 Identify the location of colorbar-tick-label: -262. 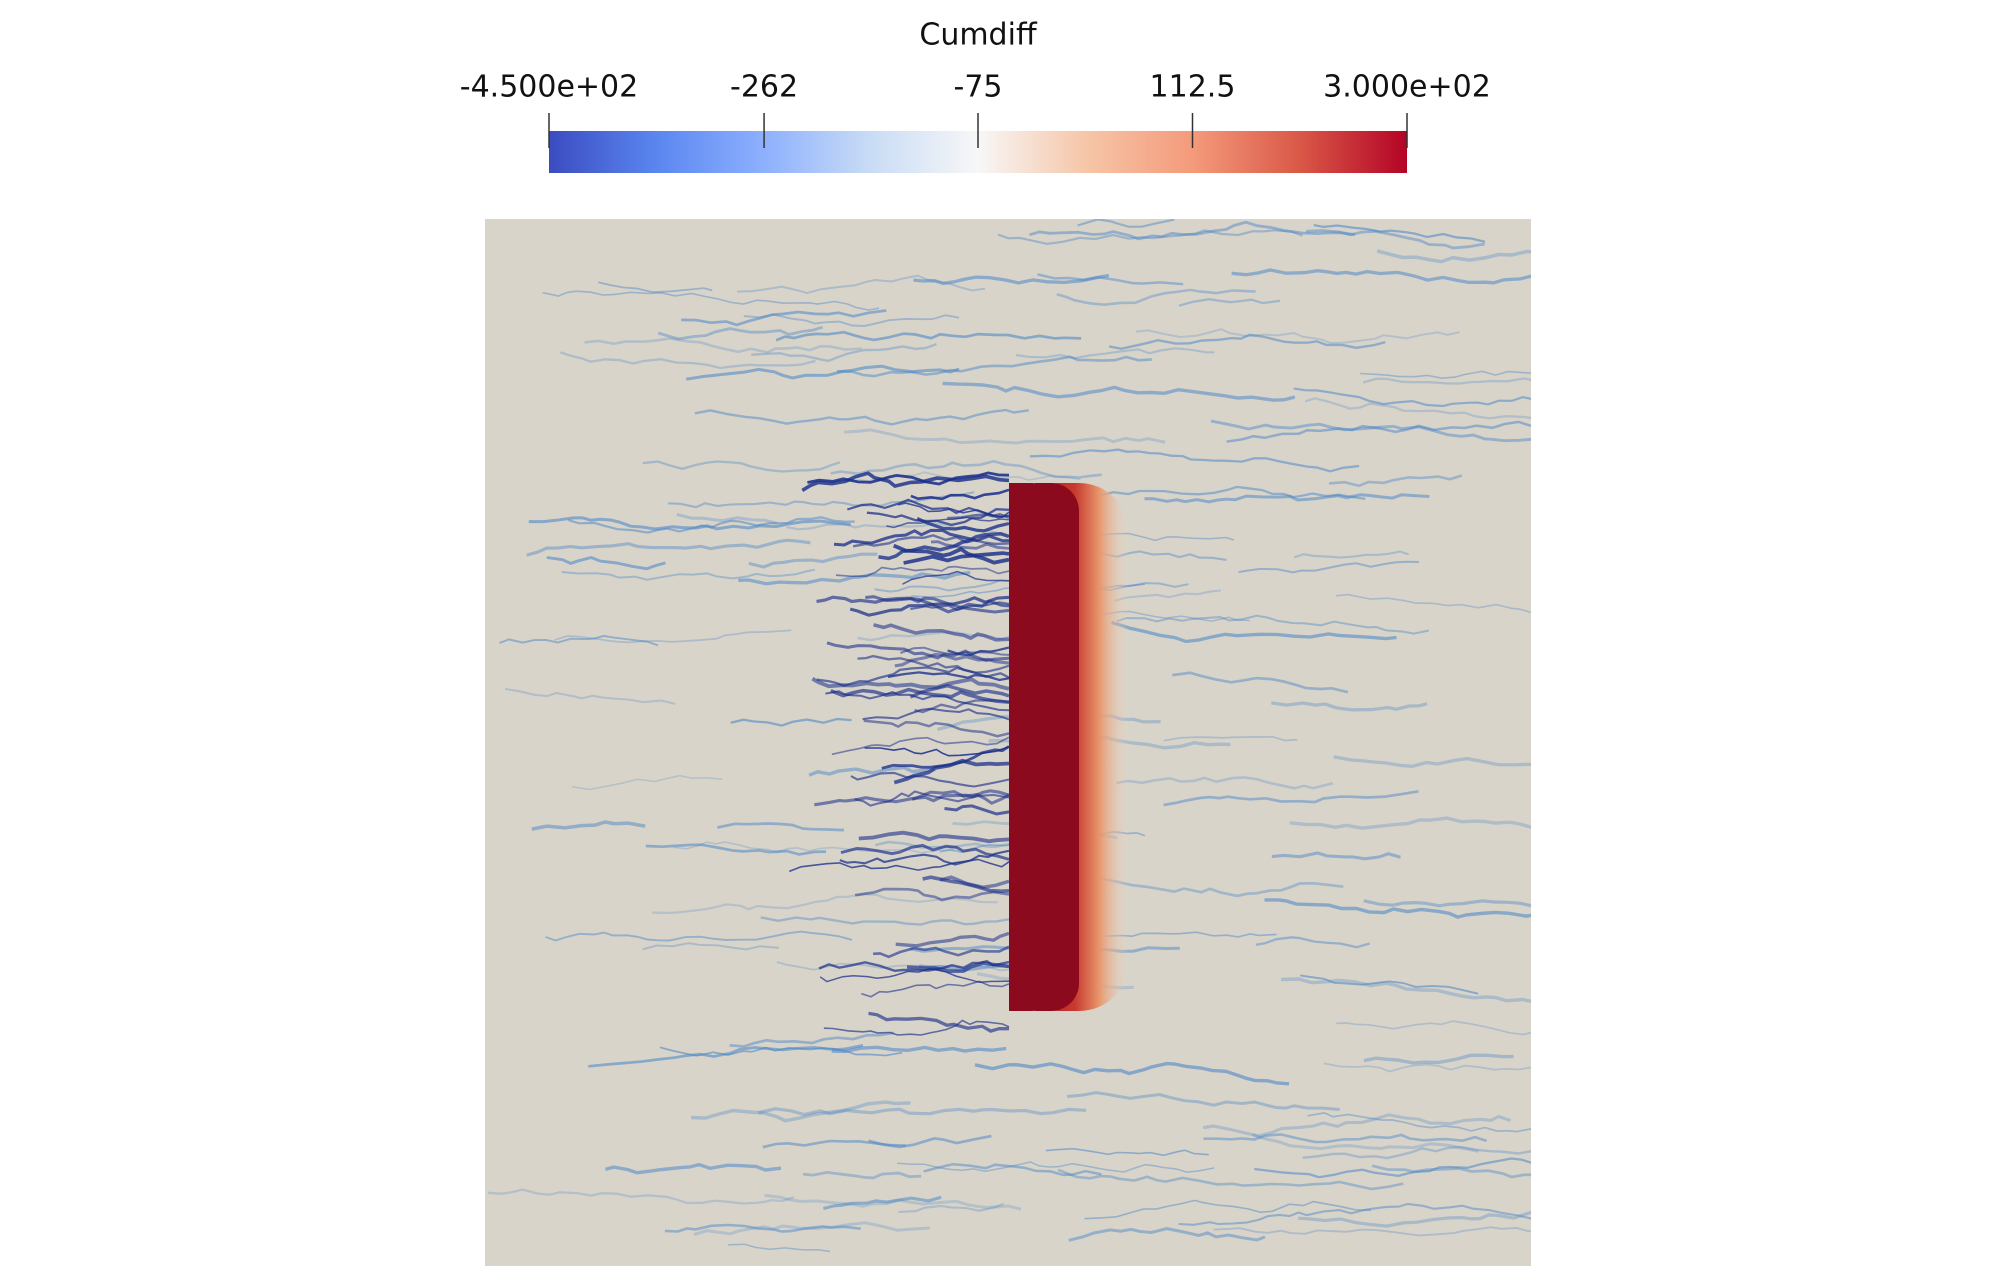
(764, 87).